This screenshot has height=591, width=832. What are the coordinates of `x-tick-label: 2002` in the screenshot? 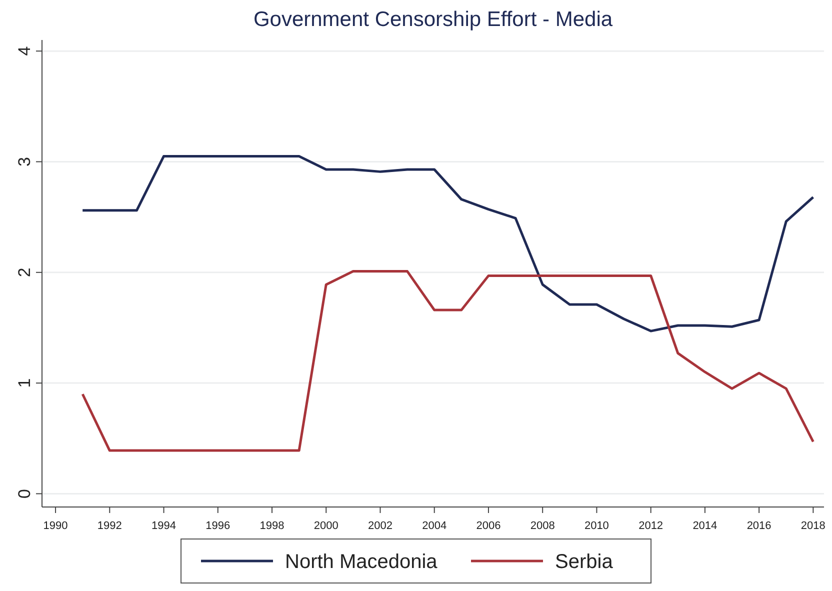 It's located at (380, 526).